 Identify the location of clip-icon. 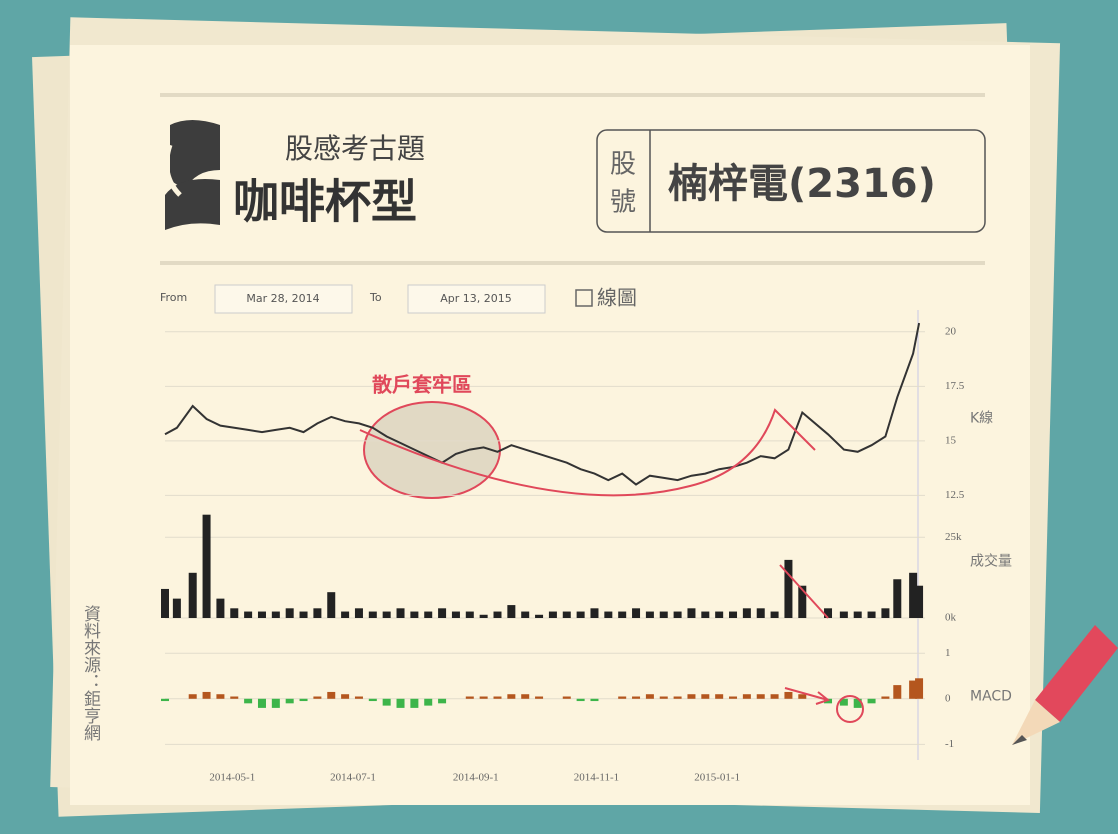
(192, 175).